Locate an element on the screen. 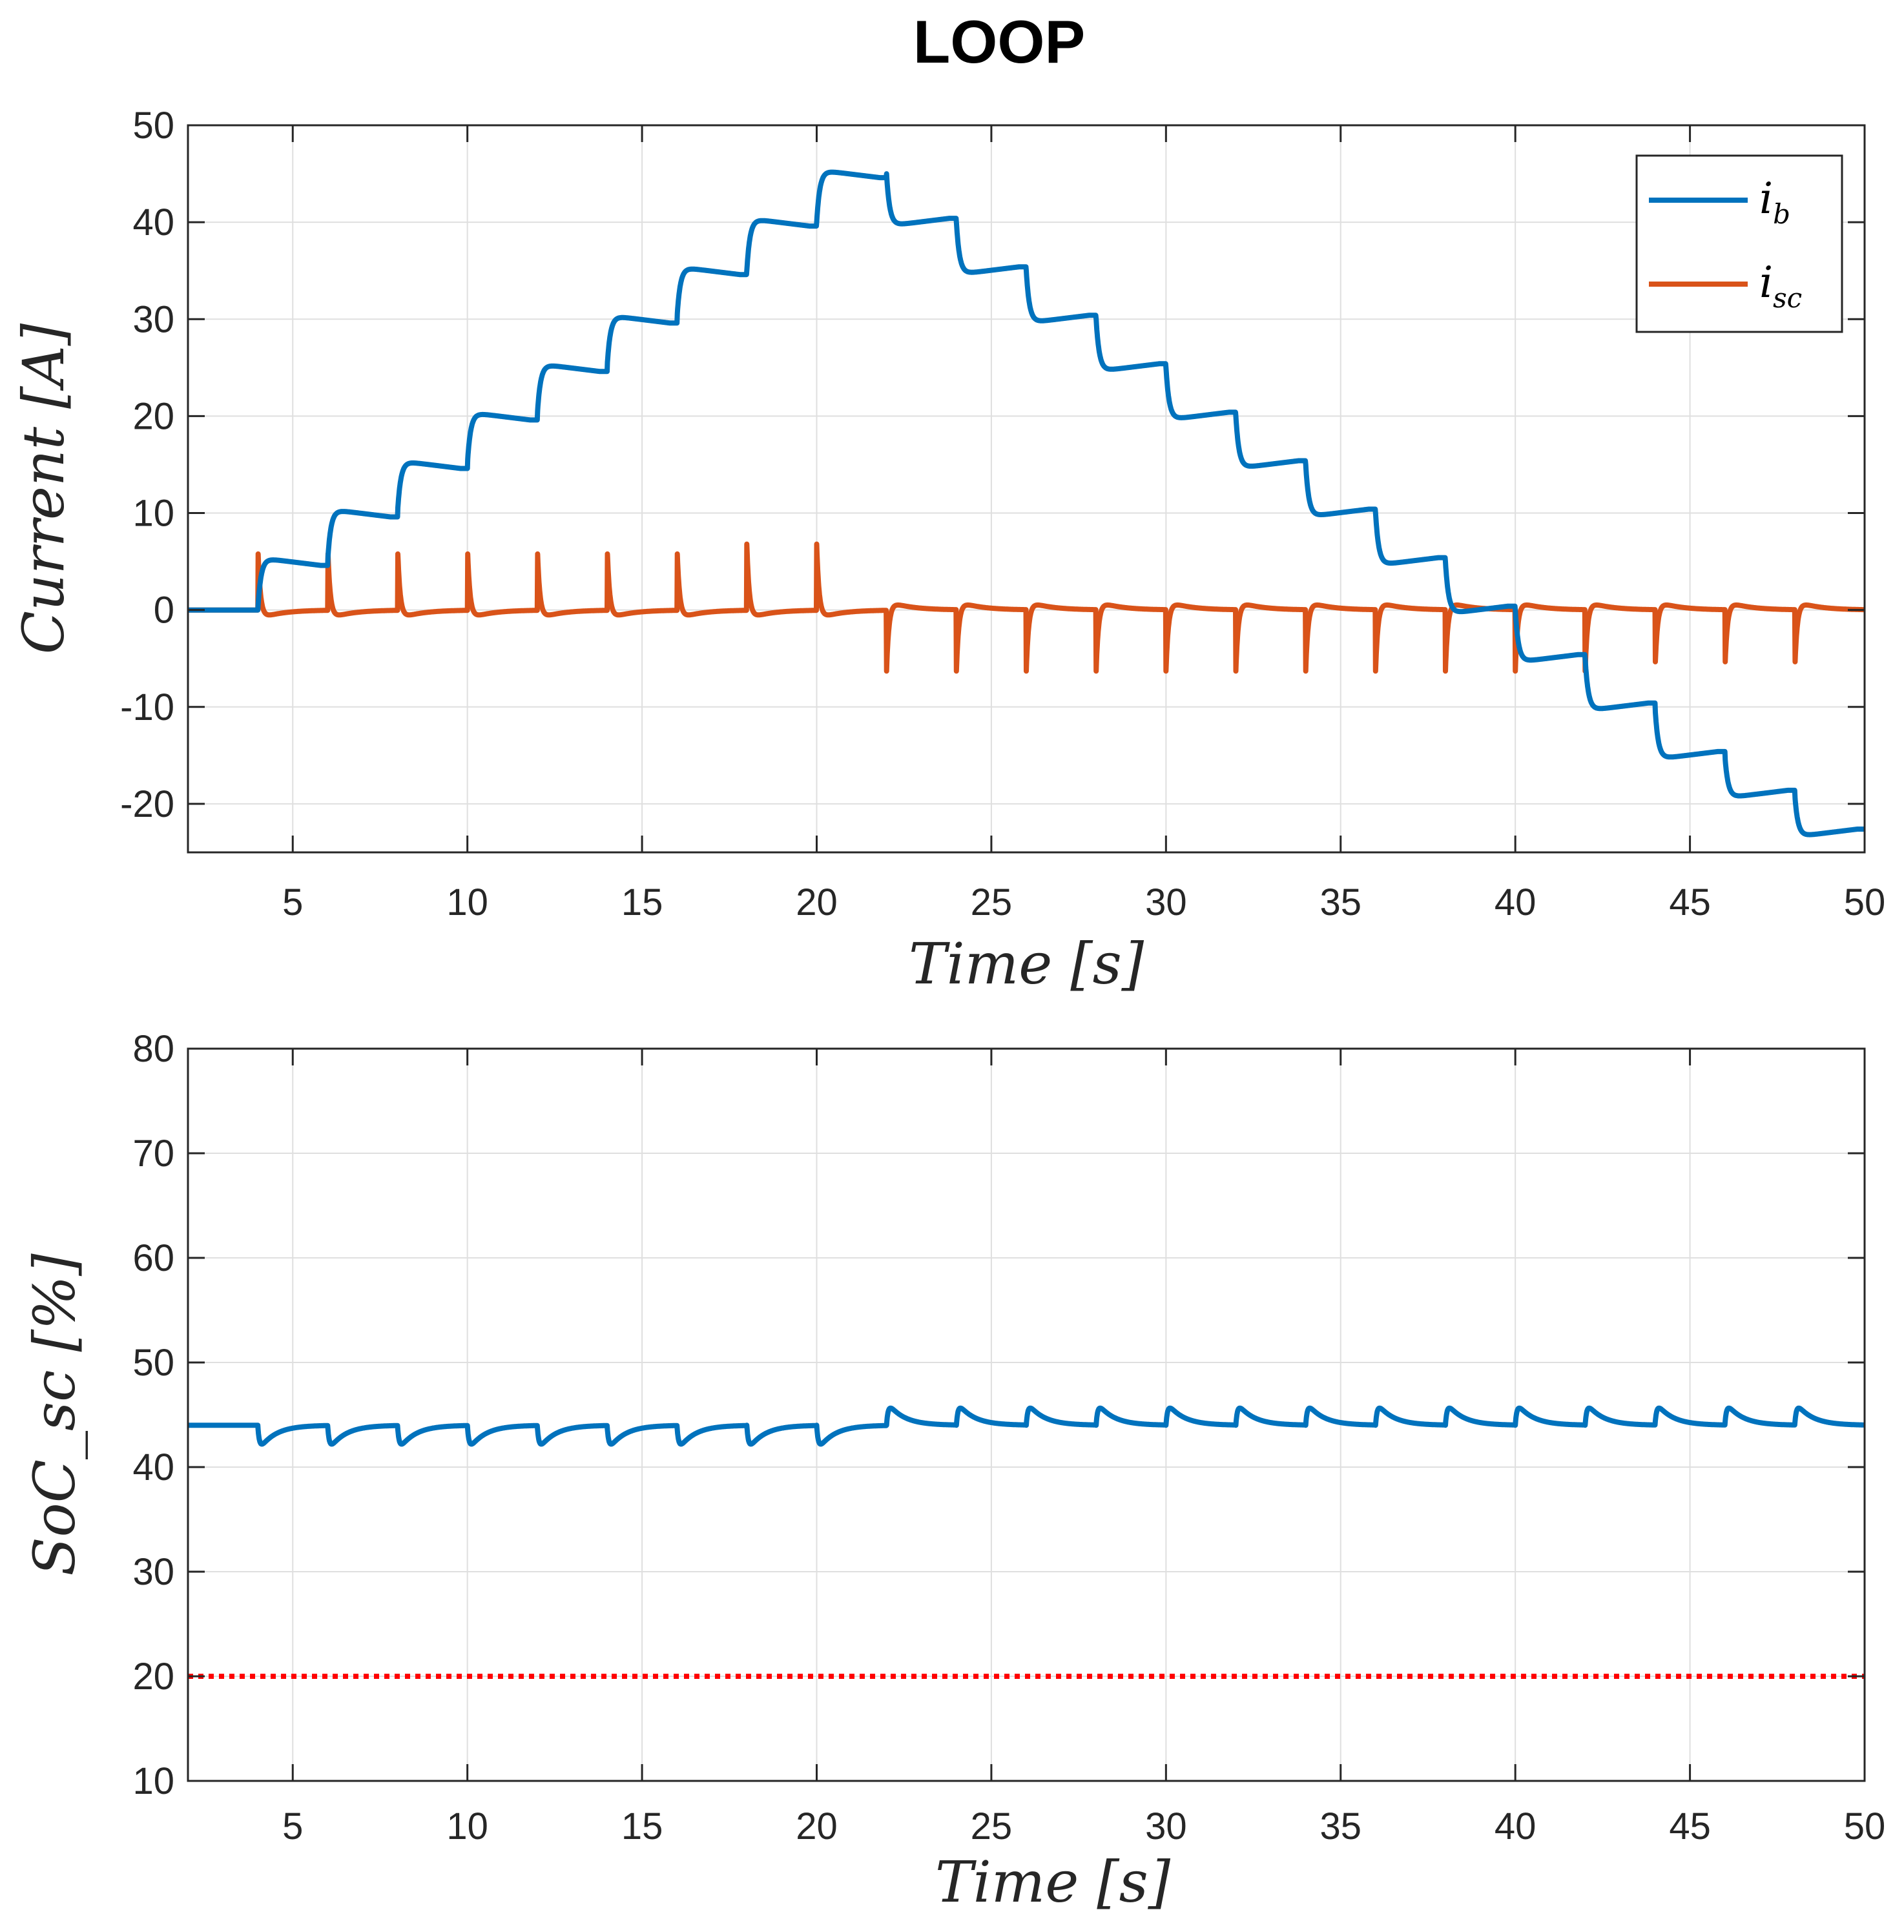 The height and width of the screenshot is (1932, 1904). current-x-tick-labels: 5 10 15 20 25 30 35 40 45 50 is located at coordinates (1083, 902).